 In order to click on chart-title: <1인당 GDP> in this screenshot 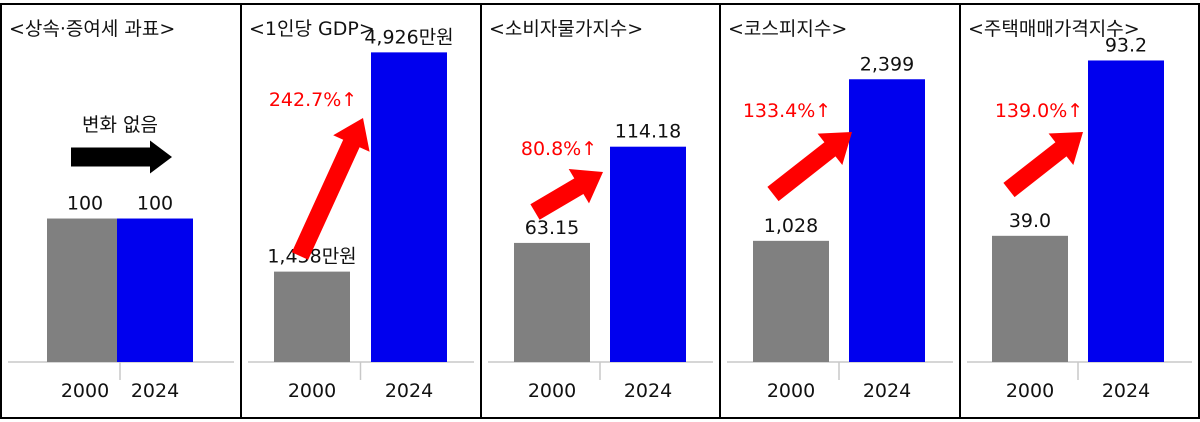, I will do `click(312, 29)`.